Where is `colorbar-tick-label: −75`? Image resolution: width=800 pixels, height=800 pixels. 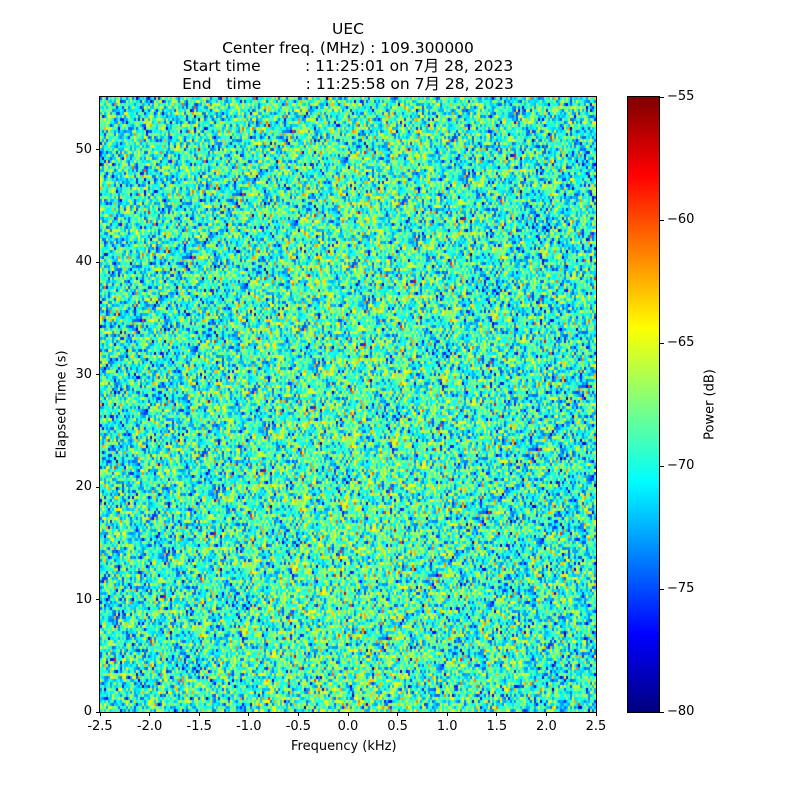
colorbar-tick-label: −75 is located at coordinates (681, 588).